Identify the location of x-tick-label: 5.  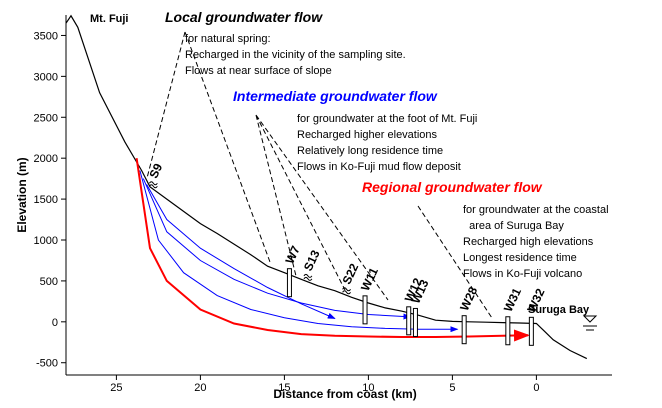
(452, 388).